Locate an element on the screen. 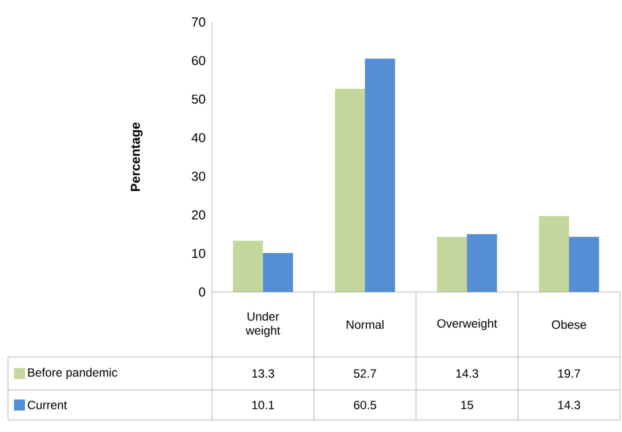 This screenshot has height=432, width=622. y-axis-title: Percentage is located at coordinates (136, 157).